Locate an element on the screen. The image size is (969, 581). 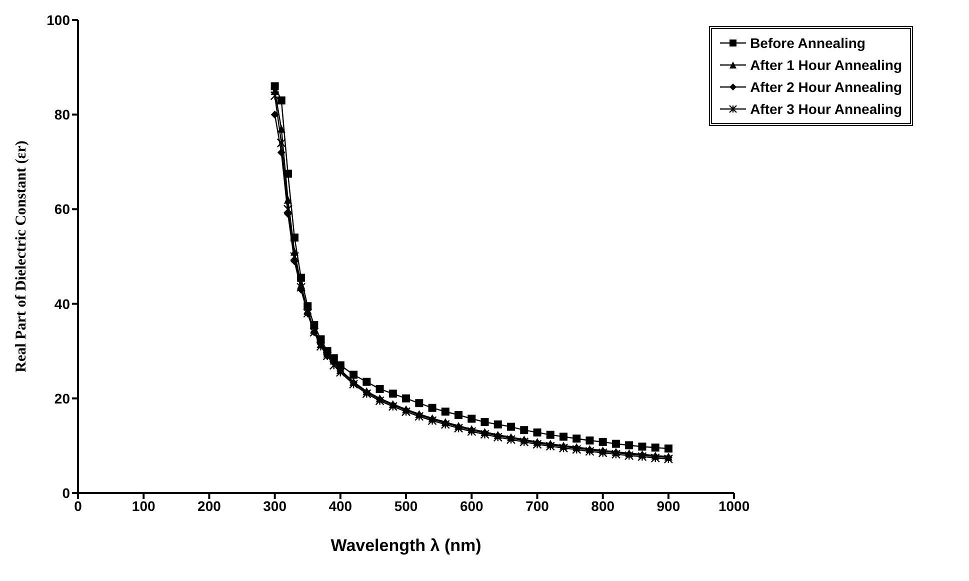
legend-label: After 2 Hour Annealing is located at coordinates (826, 87).